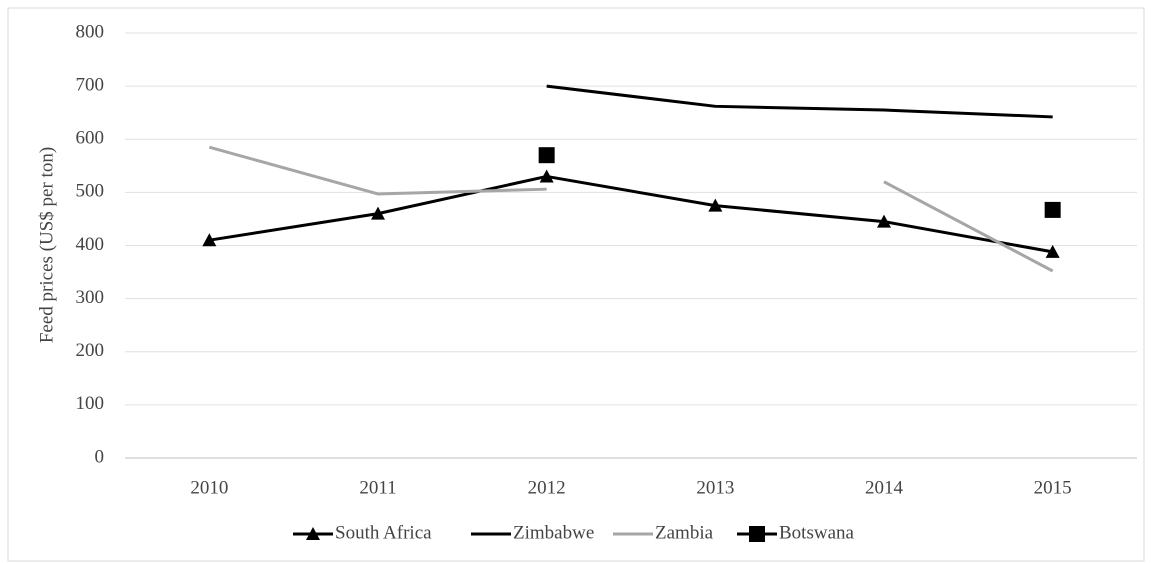 This screenshot has height=563, width=1152. I want to click on y-tick-label: 700, so click(90, 84).